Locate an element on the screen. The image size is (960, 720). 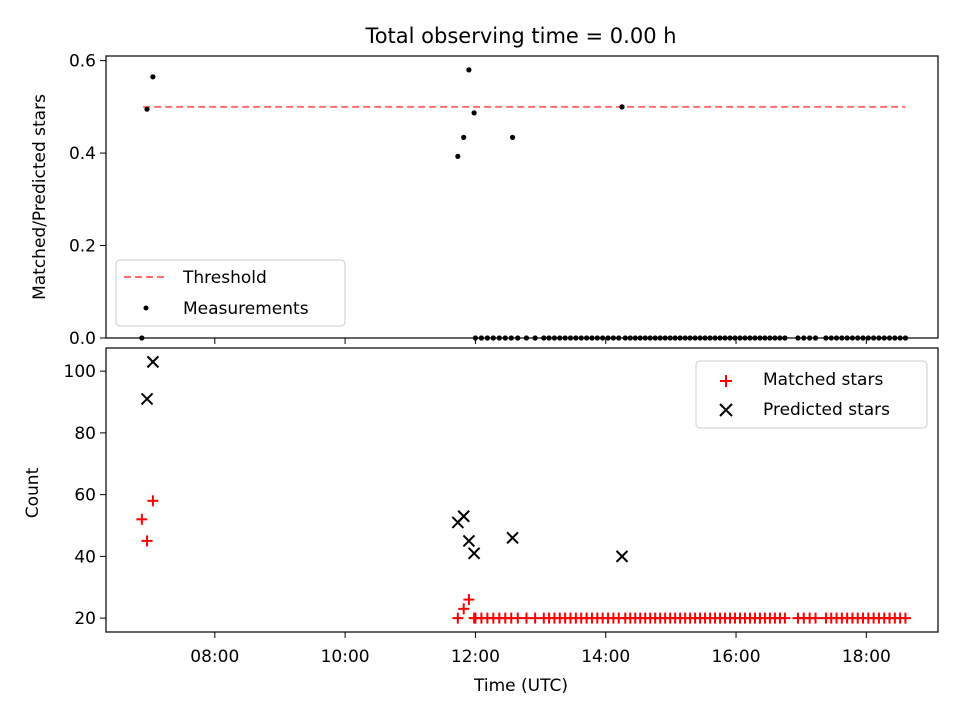
ratio-x-ticks is located at coordinates (540, 341).